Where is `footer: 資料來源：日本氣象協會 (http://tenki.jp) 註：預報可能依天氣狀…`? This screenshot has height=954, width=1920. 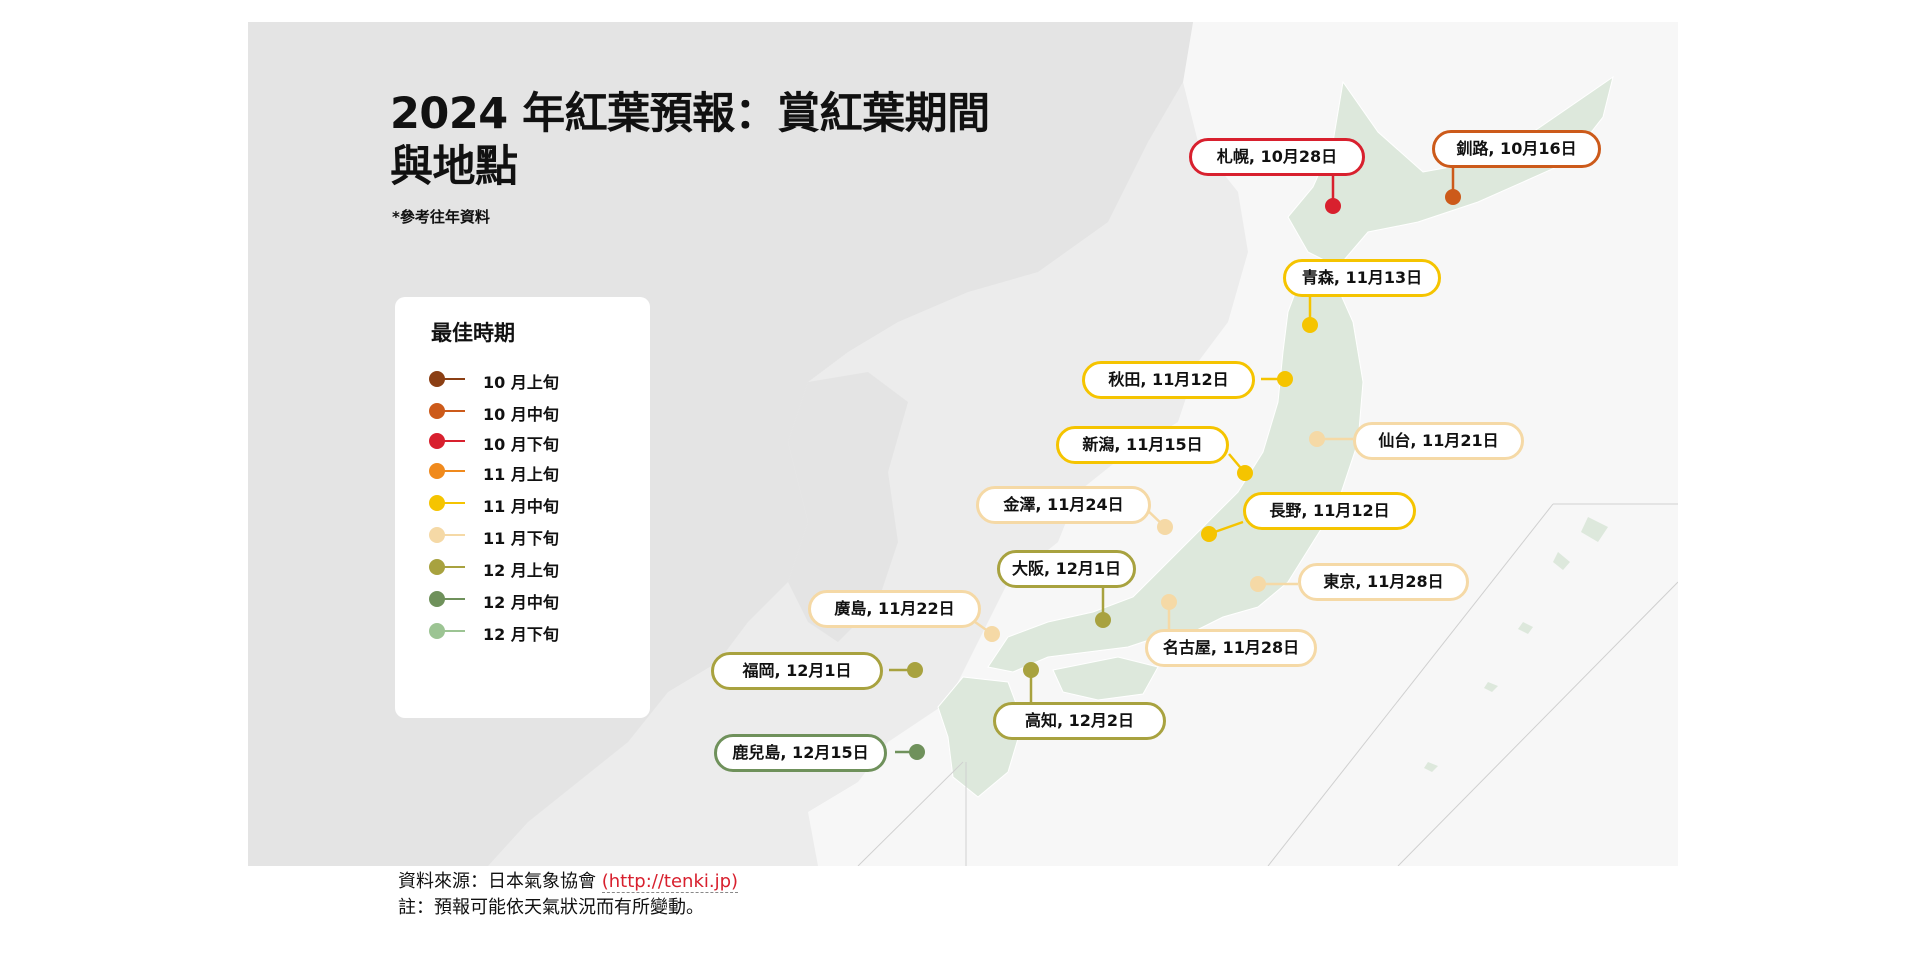
footer: 資料來源：日本氣象協會 (http://tenki.jp) 註：預報可能依天氣狀… is located at coordinates (568, 895).